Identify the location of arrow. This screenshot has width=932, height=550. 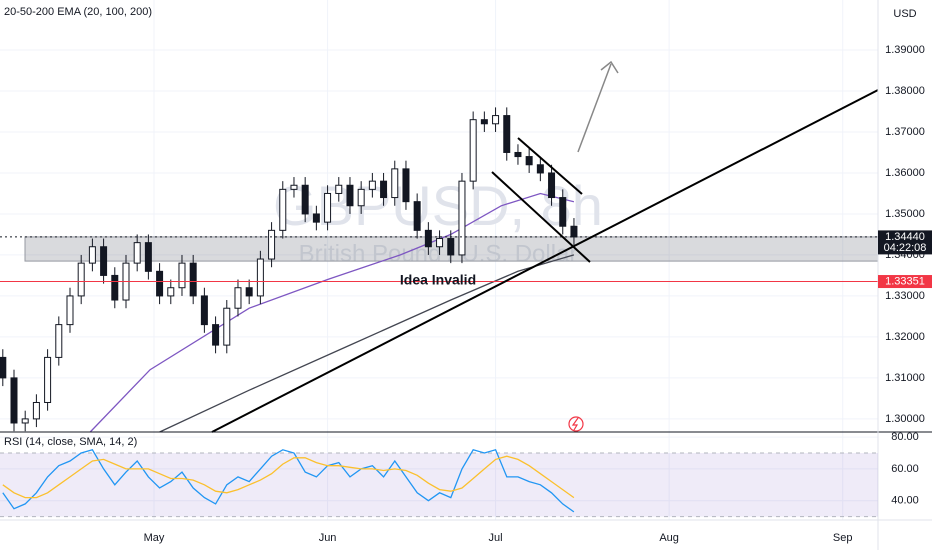
(594, 108).